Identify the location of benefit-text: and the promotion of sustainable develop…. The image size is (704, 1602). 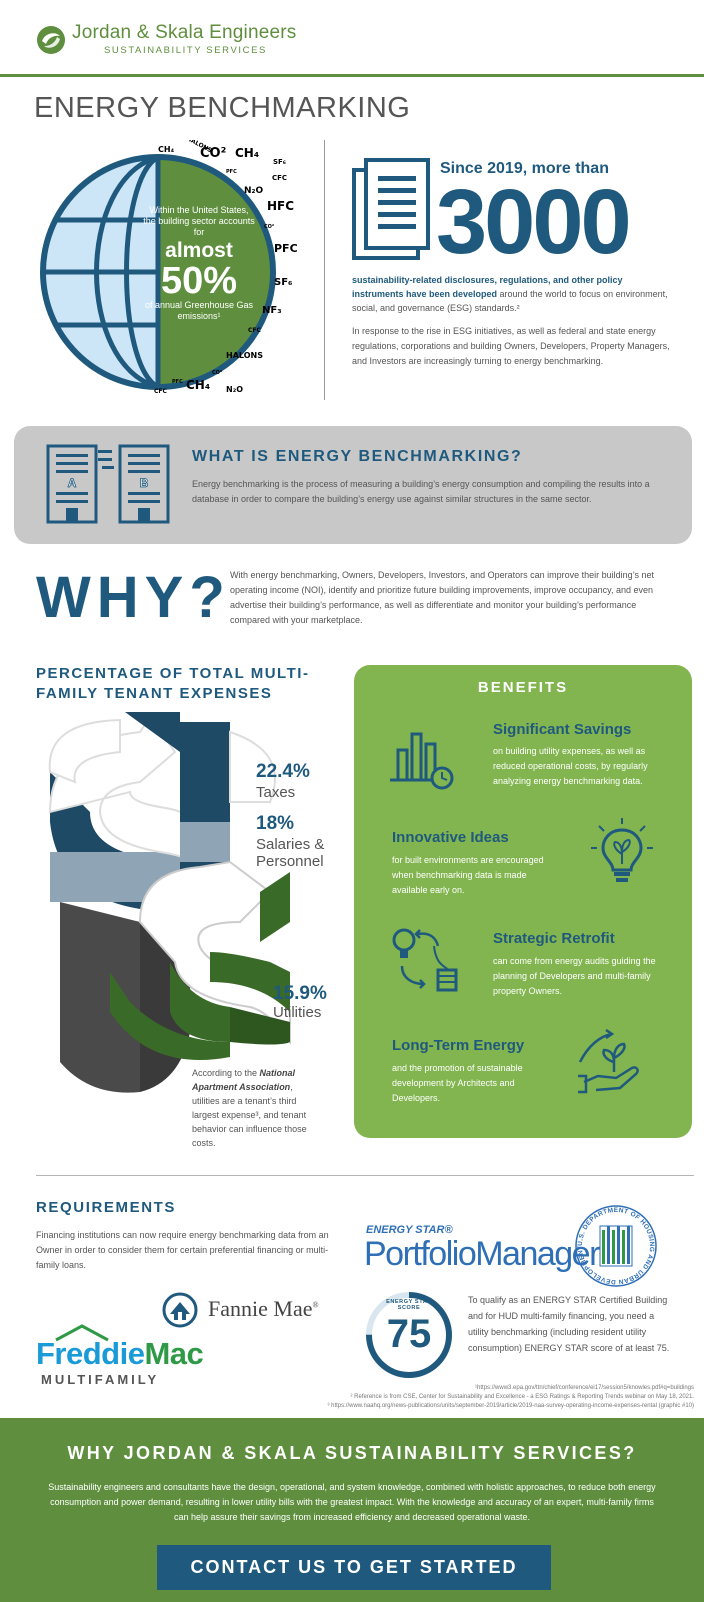
(457, 1083).